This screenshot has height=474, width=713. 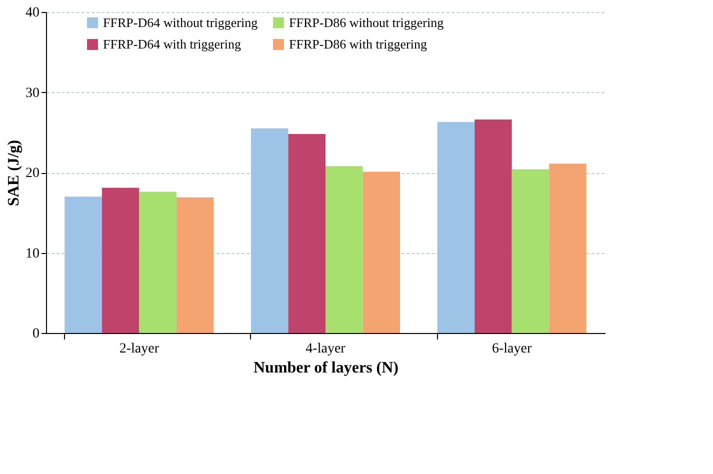 I want to click on y-tick-label: 20, so click(x=33, y=173).